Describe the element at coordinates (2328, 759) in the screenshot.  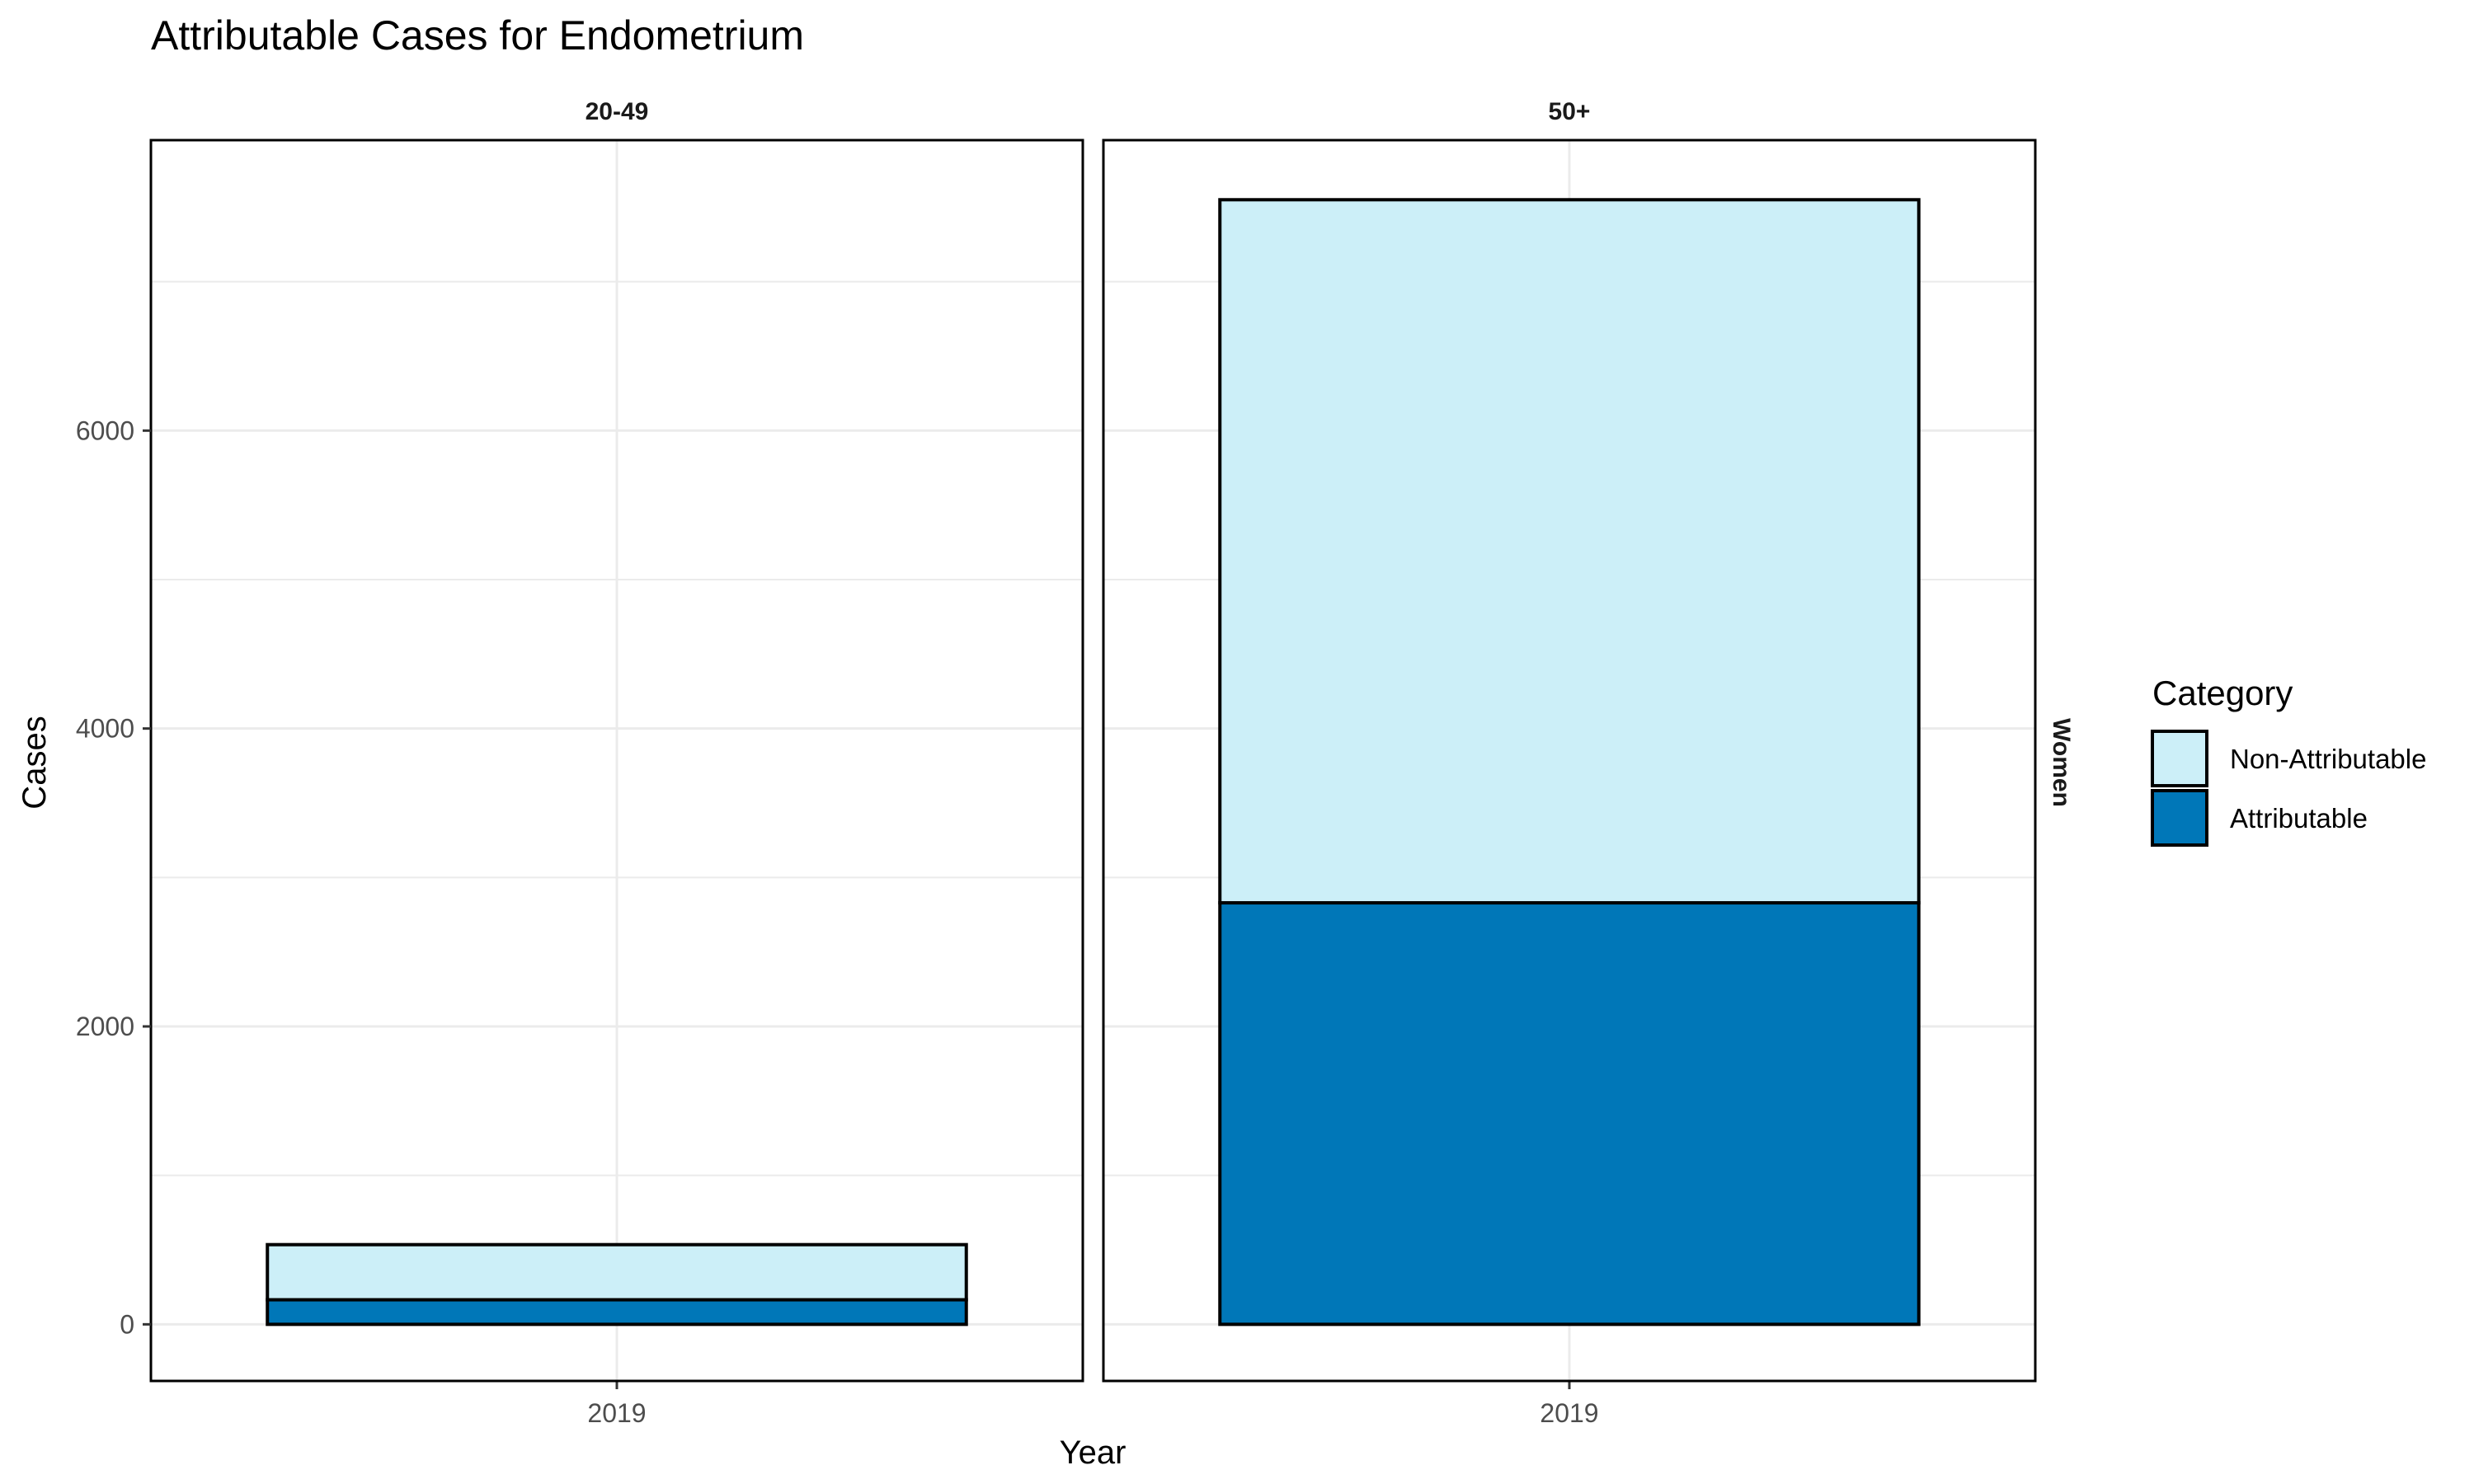
I see `legend-label: Non-Attributable` at that location.